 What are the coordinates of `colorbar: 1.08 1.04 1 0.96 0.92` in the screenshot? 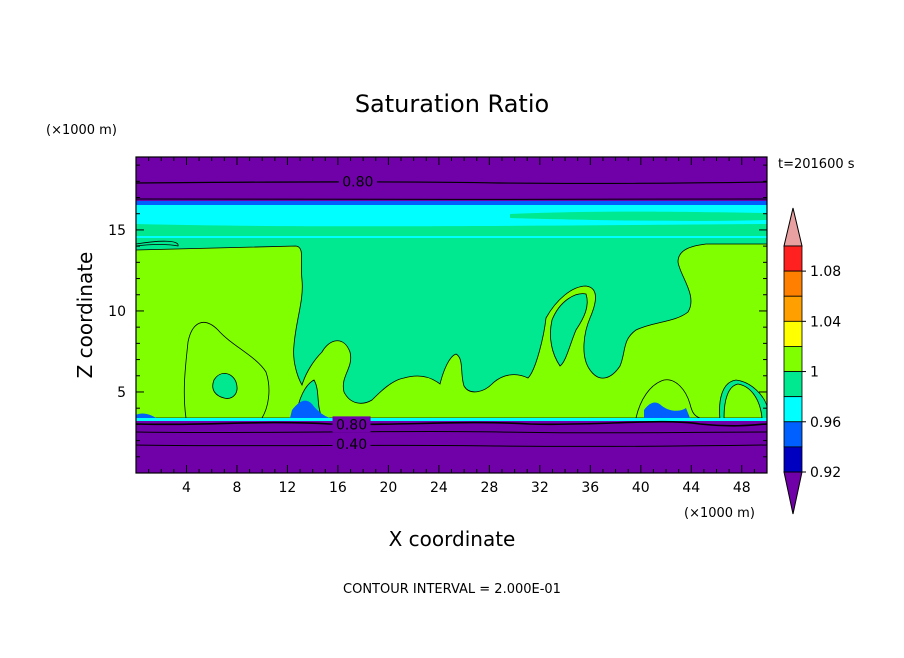 It's located at (812, 361).